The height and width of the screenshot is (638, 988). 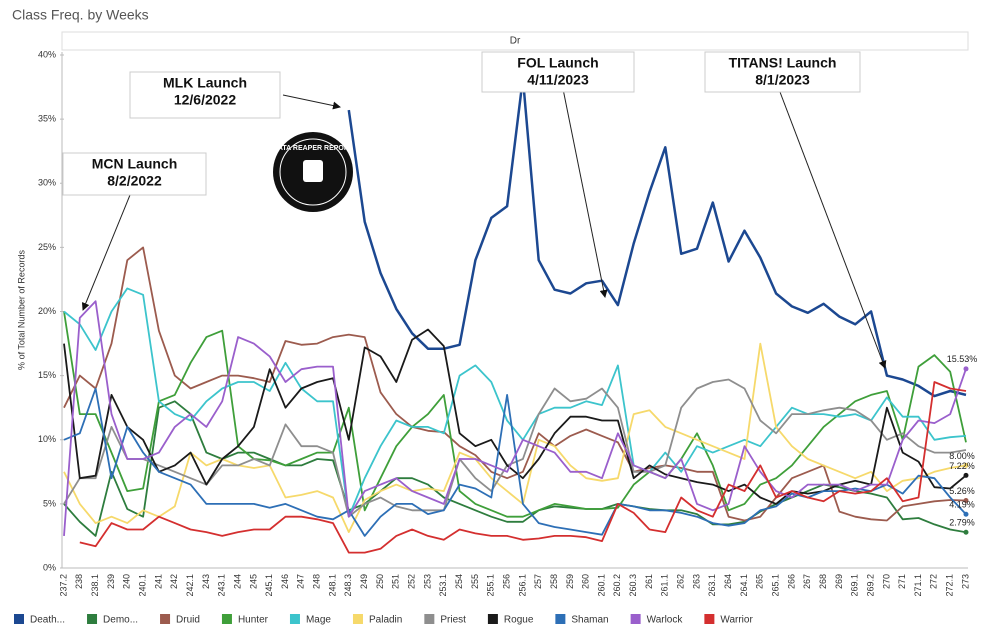 I want to click on y-tick-label: 20%, so click(x=47, y=311).